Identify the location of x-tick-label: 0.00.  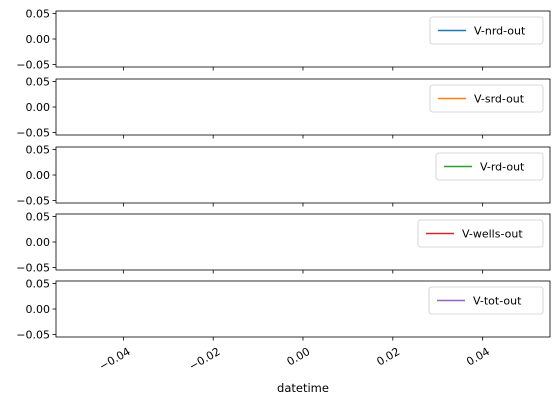
(299, 357).